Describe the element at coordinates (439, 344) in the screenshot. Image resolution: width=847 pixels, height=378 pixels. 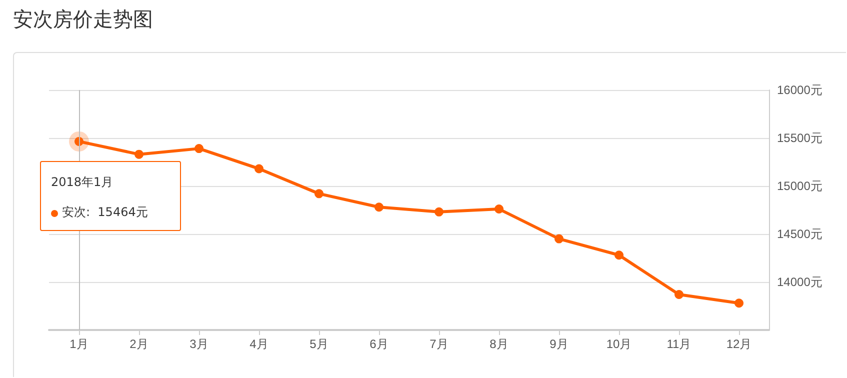
I see `x-tick-label: 7月` at that location.